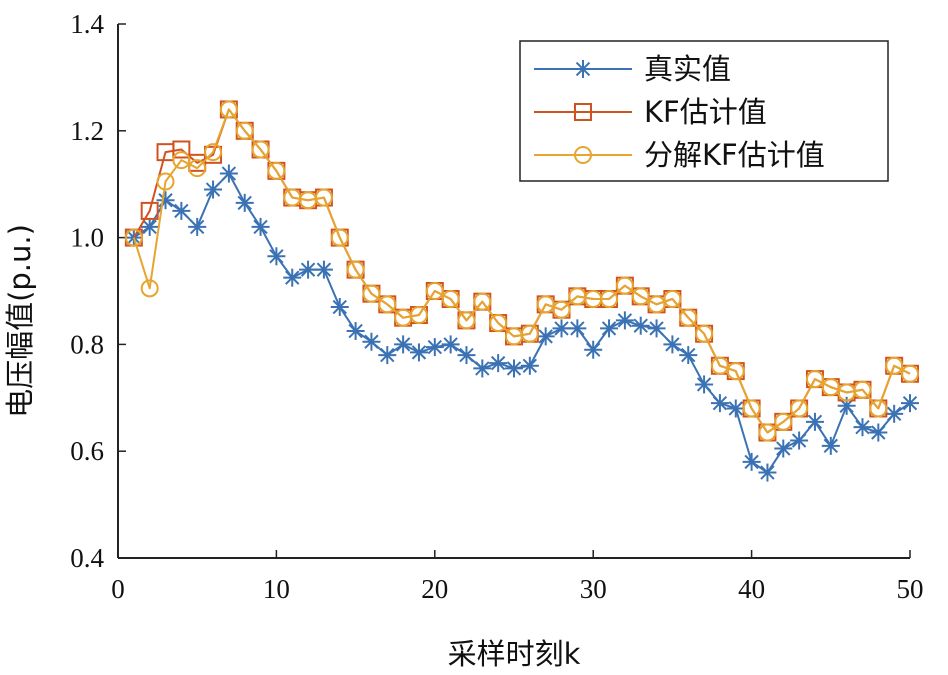 This screenshot has width=948, height=675. What do you see at coordinates (751, 589) in the screenshot?
I see `x-tick-label: 40` at bounding box center [751, 589].